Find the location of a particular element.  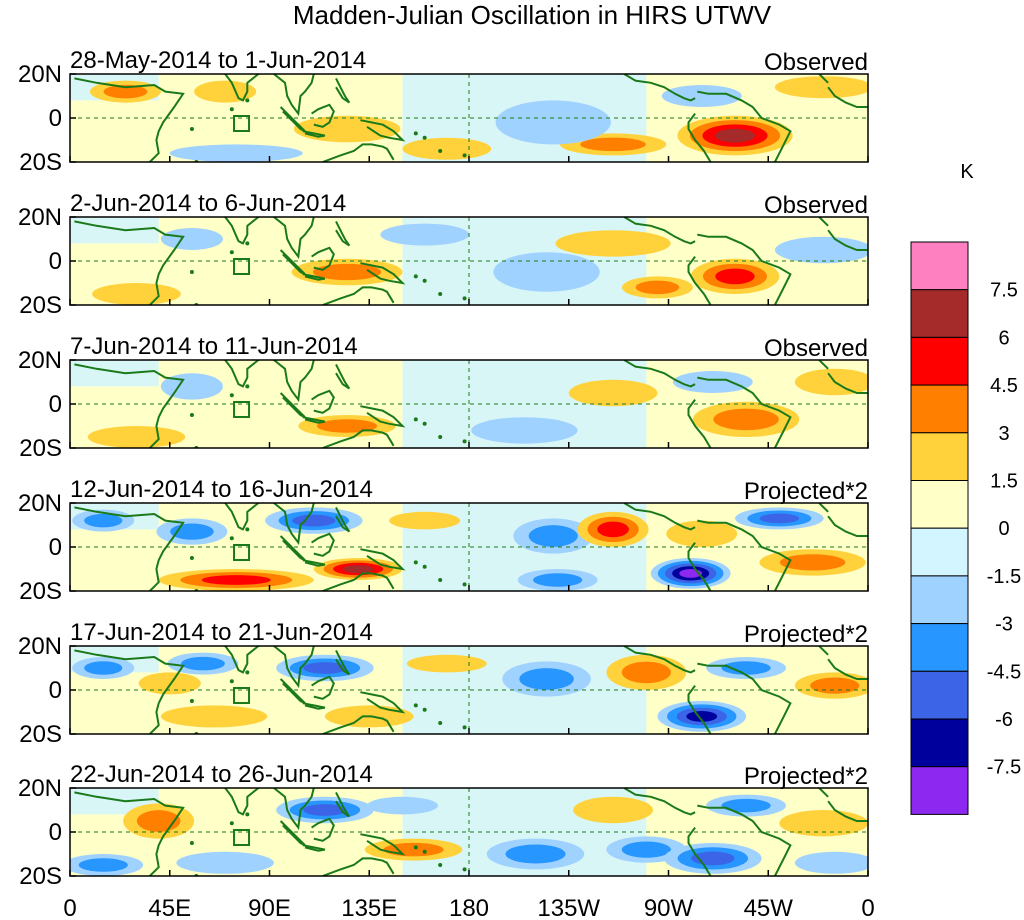

contour-fill is located at coordinates (469, 118).